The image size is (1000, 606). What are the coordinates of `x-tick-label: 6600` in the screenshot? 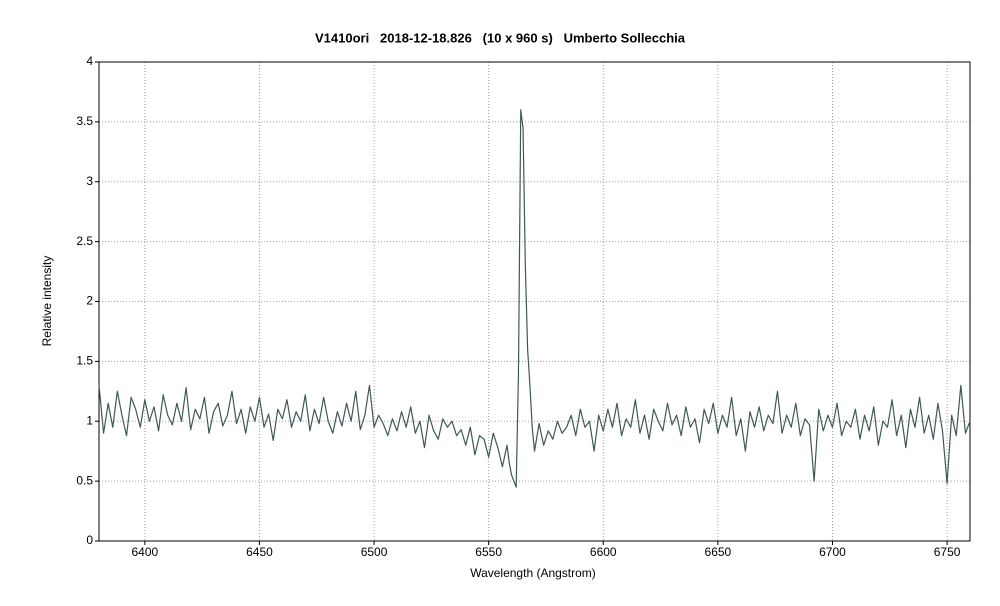 It's located at (603, 552).